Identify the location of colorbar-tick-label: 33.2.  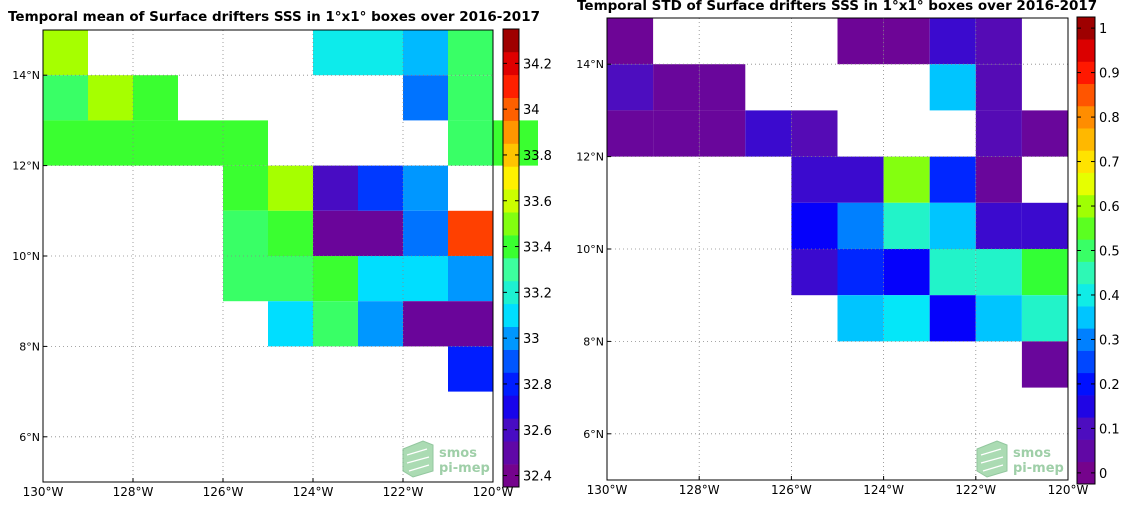
(537, 293).